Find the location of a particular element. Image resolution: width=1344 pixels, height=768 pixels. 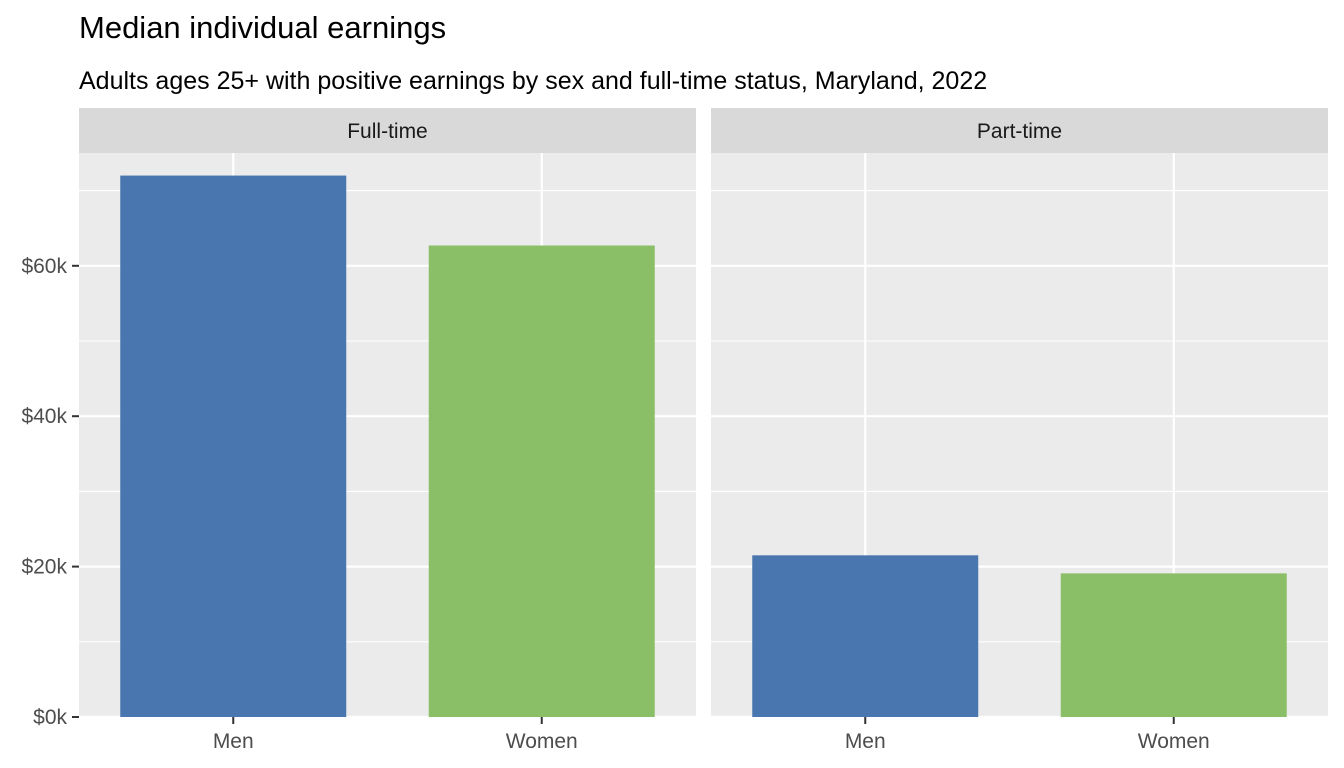

bar-part-time-men is located at coordinates (865, 636).